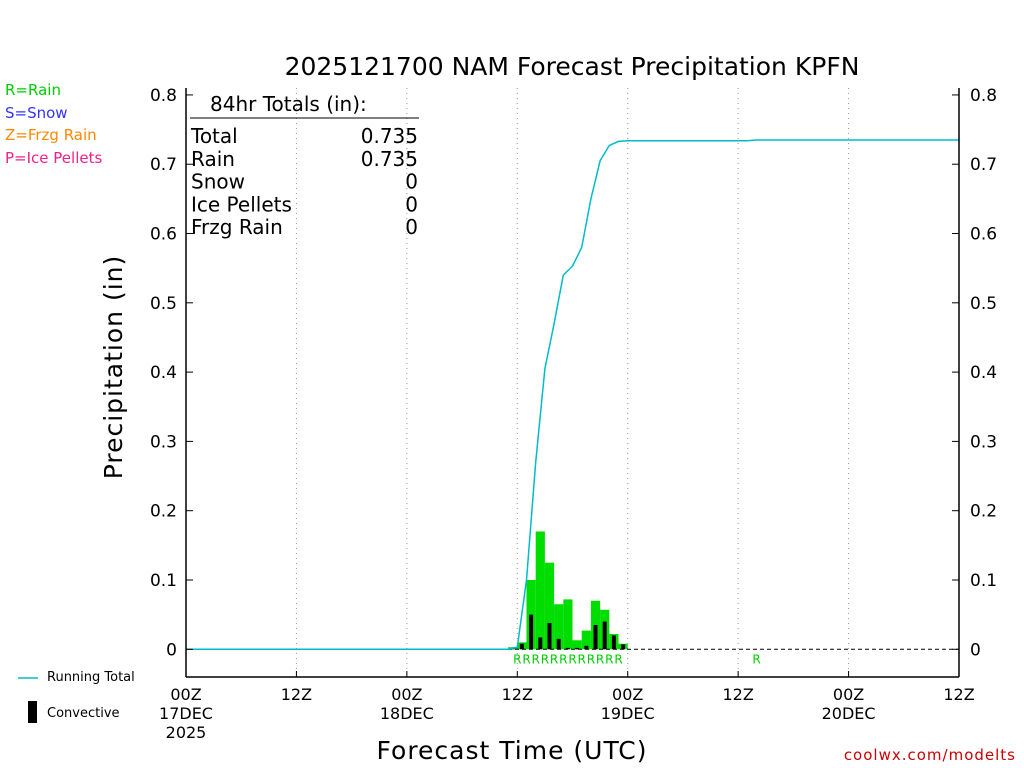  What do you see at coordinates (628, 713) in the screenshot?
I see `x-tick-label: 19DEC` at bounding box center [628, 713].